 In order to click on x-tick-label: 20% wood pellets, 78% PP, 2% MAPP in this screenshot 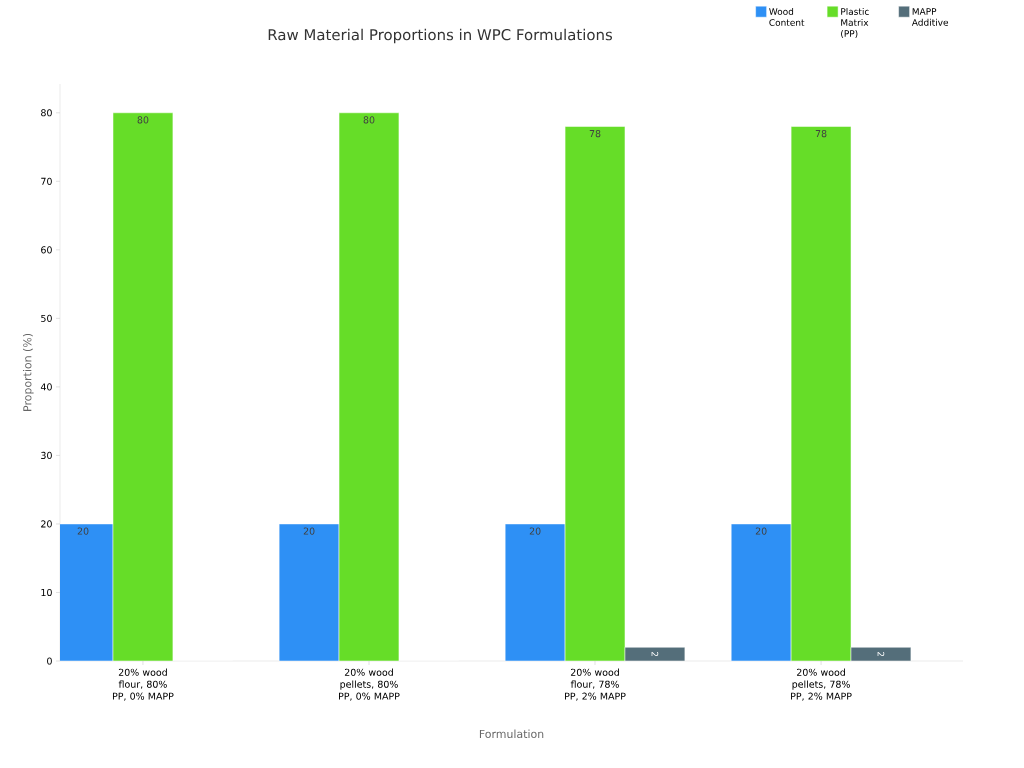, I will do `click(821, 684)`.